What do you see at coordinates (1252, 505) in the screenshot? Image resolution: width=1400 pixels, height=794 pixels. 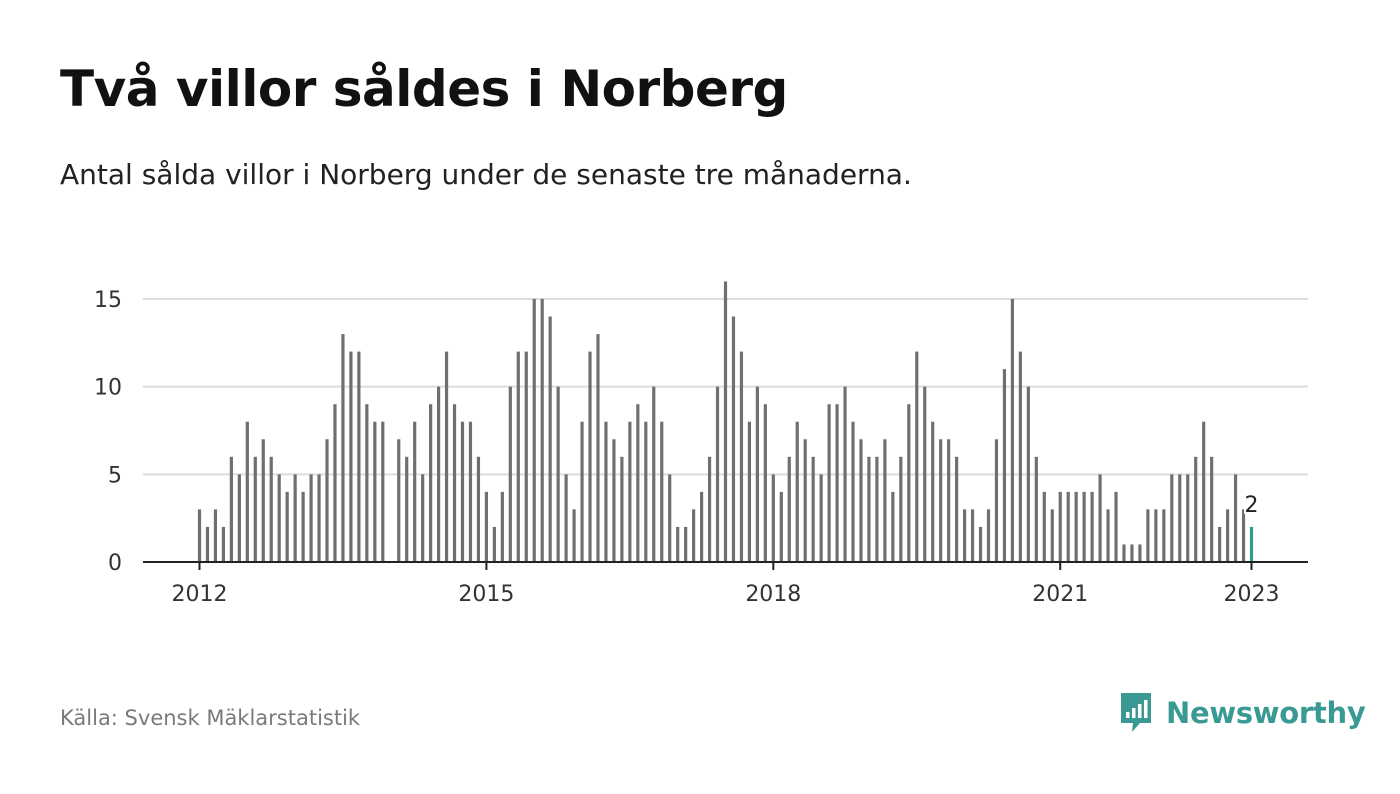 I see `chart-annotations: 2` at bounding box center [1252, 505].